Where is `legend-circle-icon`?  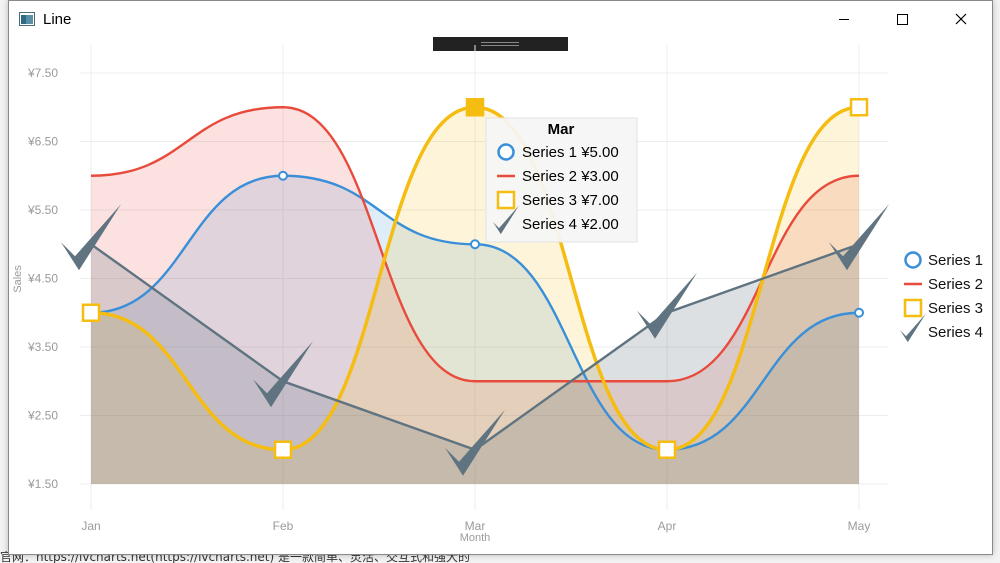 legend-circle-icon is located at coordinates (913, 260).